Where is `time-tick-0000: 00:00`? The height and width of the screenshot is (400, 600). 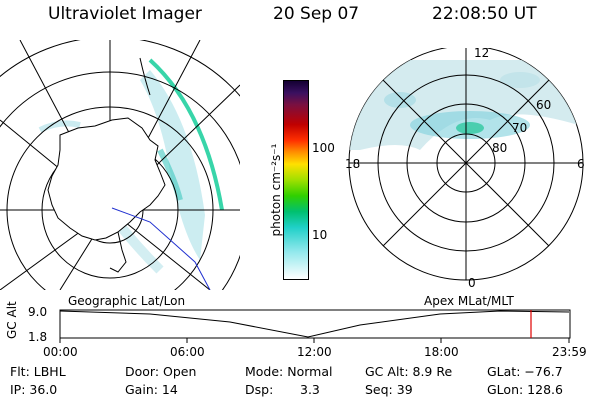
time-tick-0000: 00:00 is located at coordinates (60, 352).